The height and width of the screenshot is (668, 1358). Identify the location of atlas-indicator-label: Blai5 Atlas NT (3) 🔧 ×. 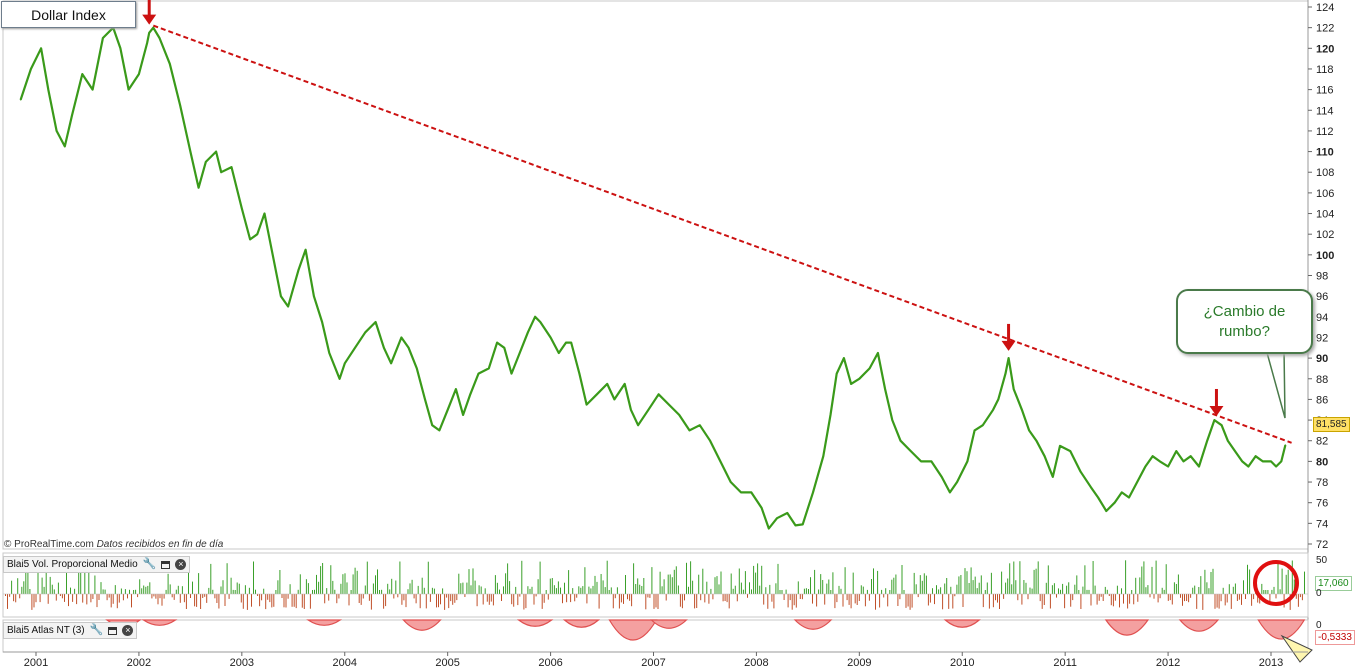
(70, 630).